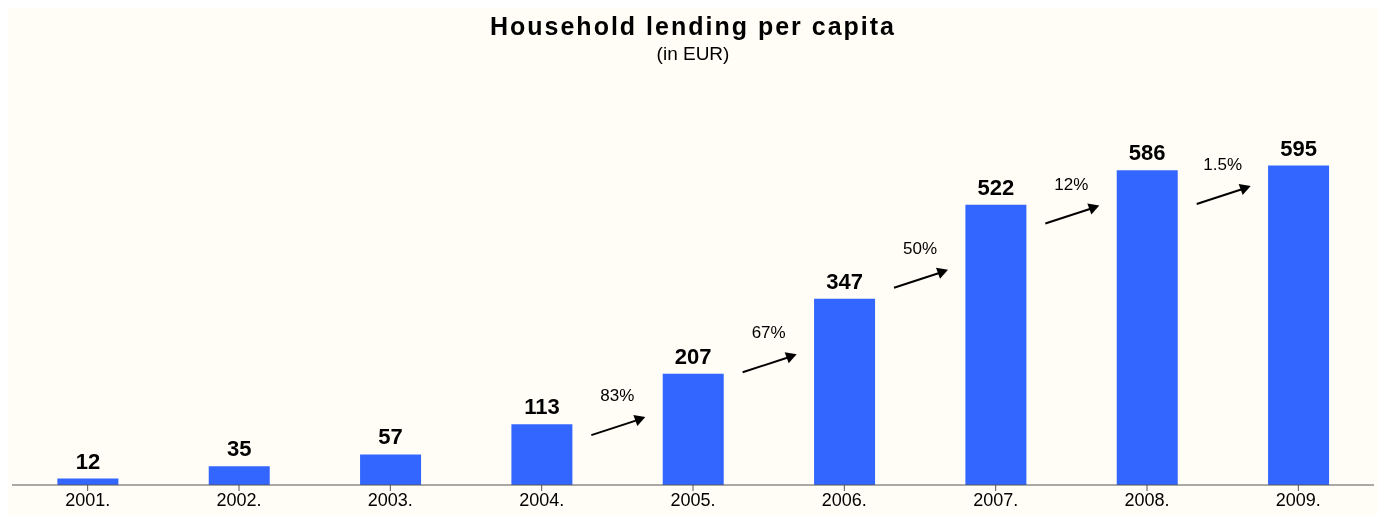 The image size is (1386, 523). I want to click on chart-subtitle: (in EUR), so click(693, 54).